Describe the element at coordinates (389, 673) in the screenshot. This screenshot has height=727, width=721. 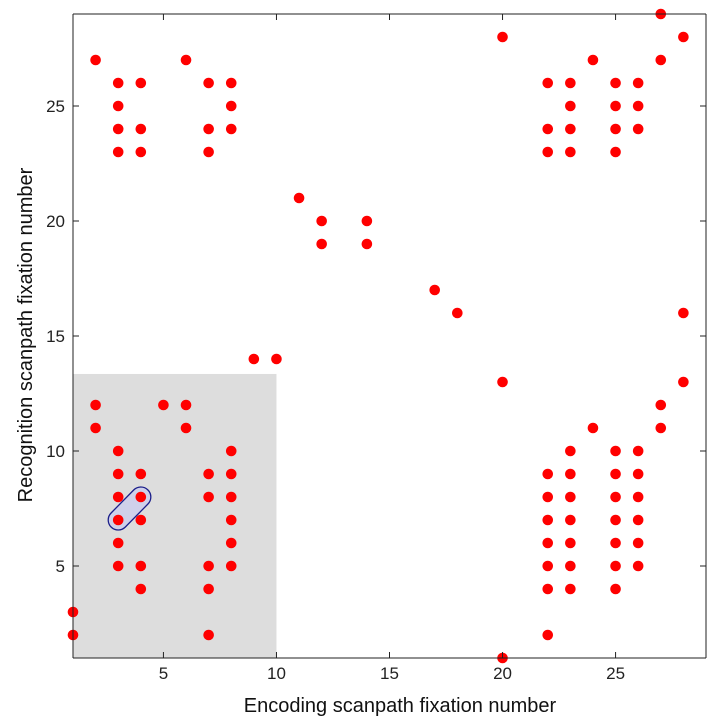
I see `x-tick-label: 15` at that location.